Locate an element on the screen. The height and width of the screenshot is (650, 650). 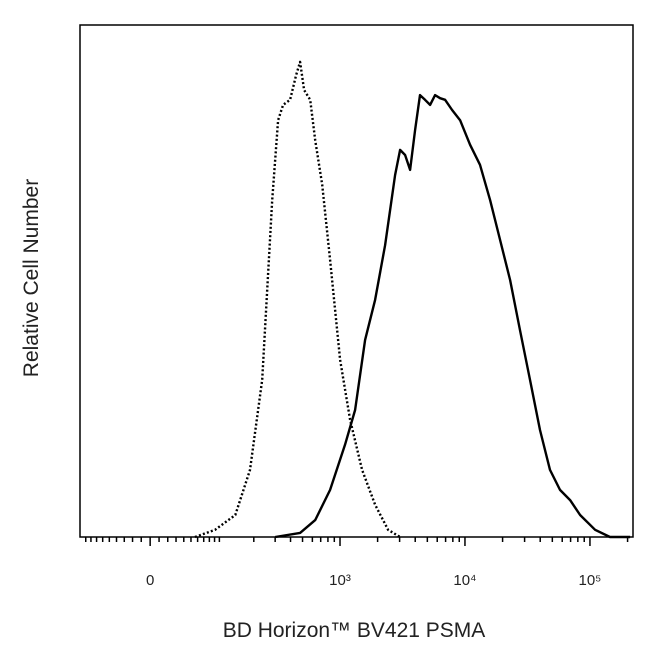
x-axis-label: BD Horizon™ BV421 PSMA is located at coordinates (354, 630).